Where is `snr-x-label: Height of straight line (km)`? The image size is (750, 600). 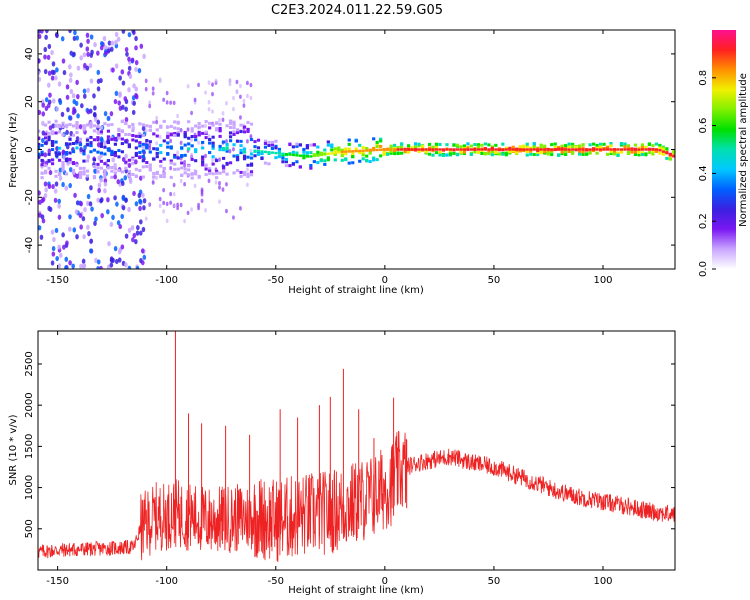
snr-x-label: Height of straight line (km) is located at coordinates (356, 590).